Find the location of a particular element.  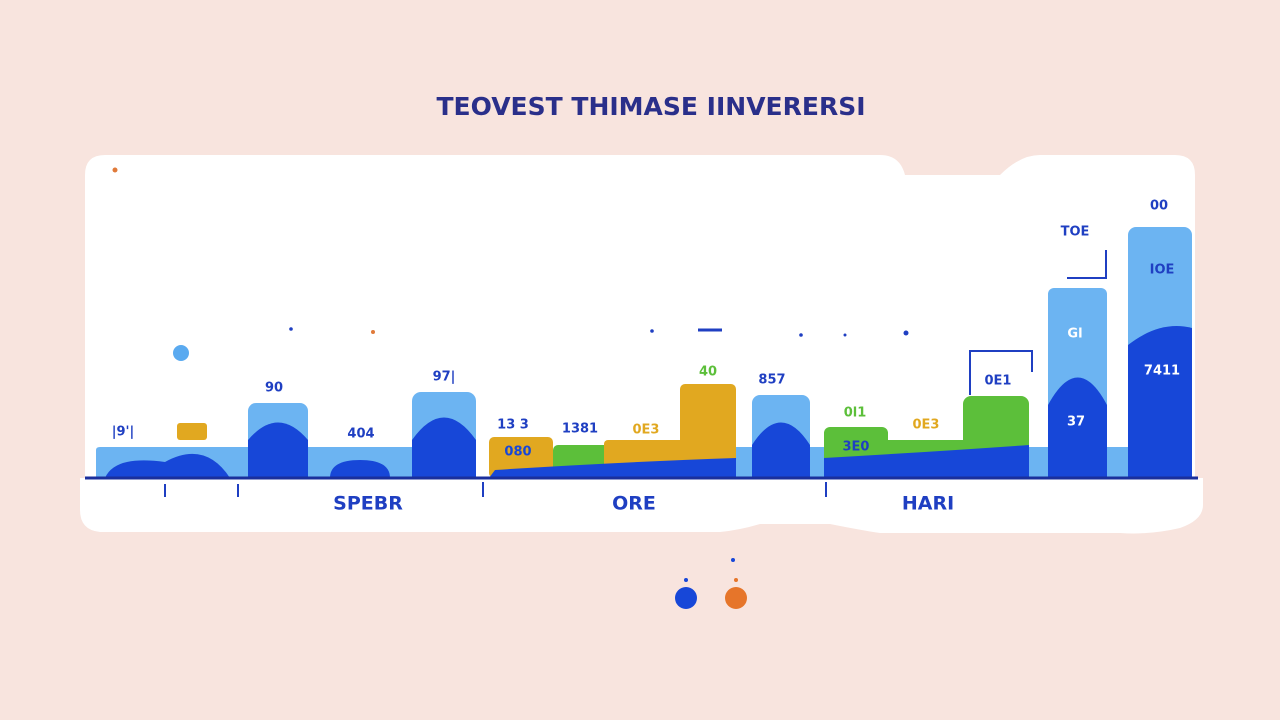

value-label: 90 is located at coordinates (274, 388).